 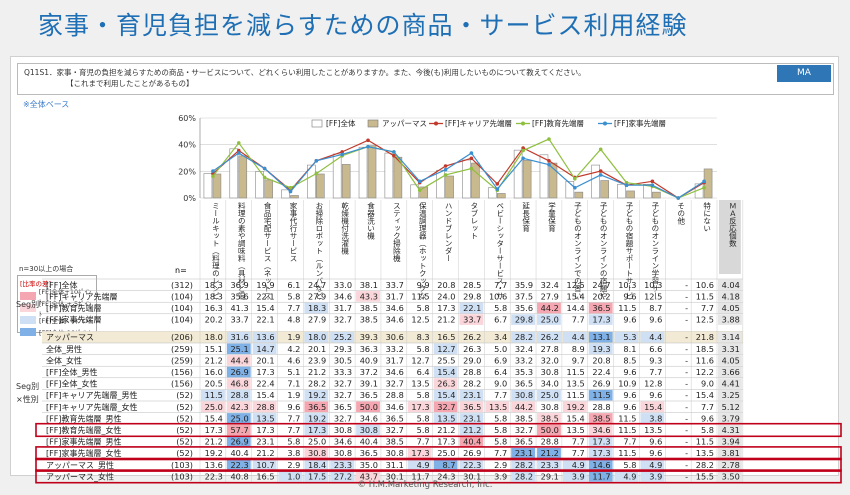 I want to click on row-label: [FF]キャリア先端層_男性, so click(x=91, y=395).